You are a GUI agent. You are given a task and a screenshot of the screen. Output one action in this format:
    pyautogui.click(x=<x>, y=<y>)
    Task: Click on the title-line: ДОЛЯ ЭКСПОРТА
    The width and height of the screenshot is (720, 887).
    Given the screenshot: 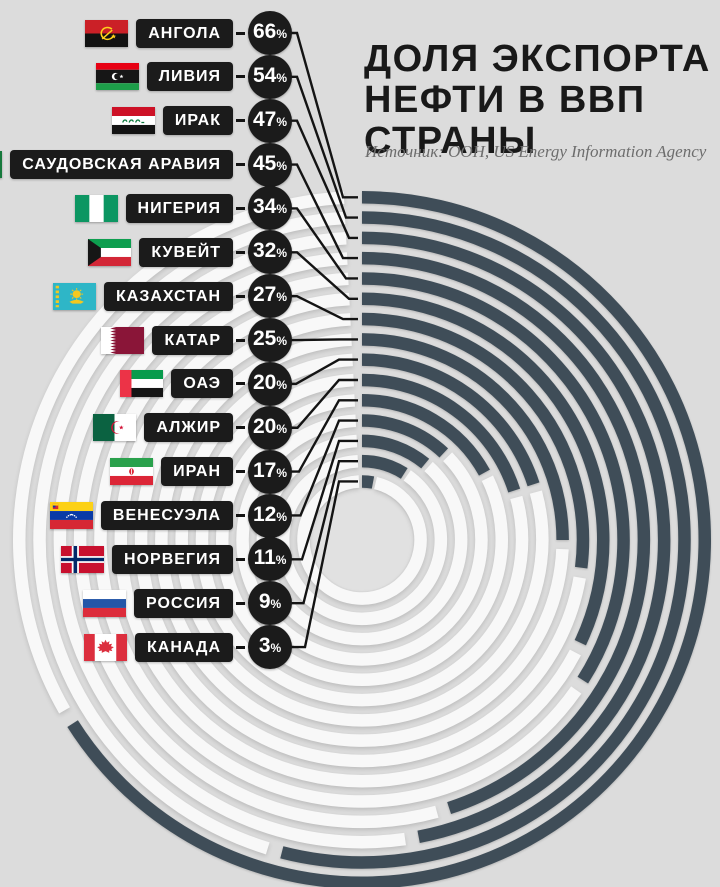 What is the action you would take?
    pyautogui.click(x=537, y=59)
    